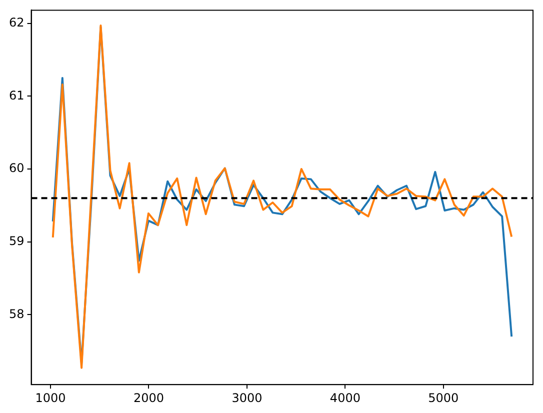 The width and height of the screenshot is (543, 413). I want to click on y-tick-label: 62, so click(16, 22).